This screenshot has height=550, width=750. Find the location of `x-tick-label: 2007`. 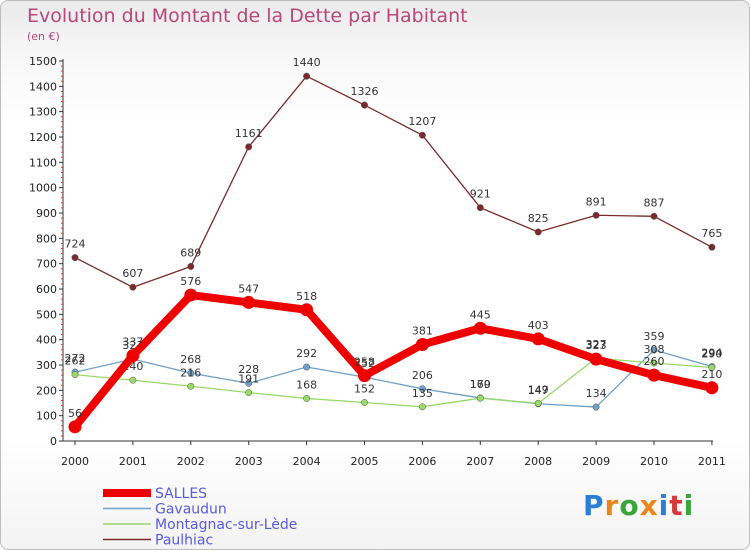

x-tick-label: 2007 is located at coordinates (480, 461).